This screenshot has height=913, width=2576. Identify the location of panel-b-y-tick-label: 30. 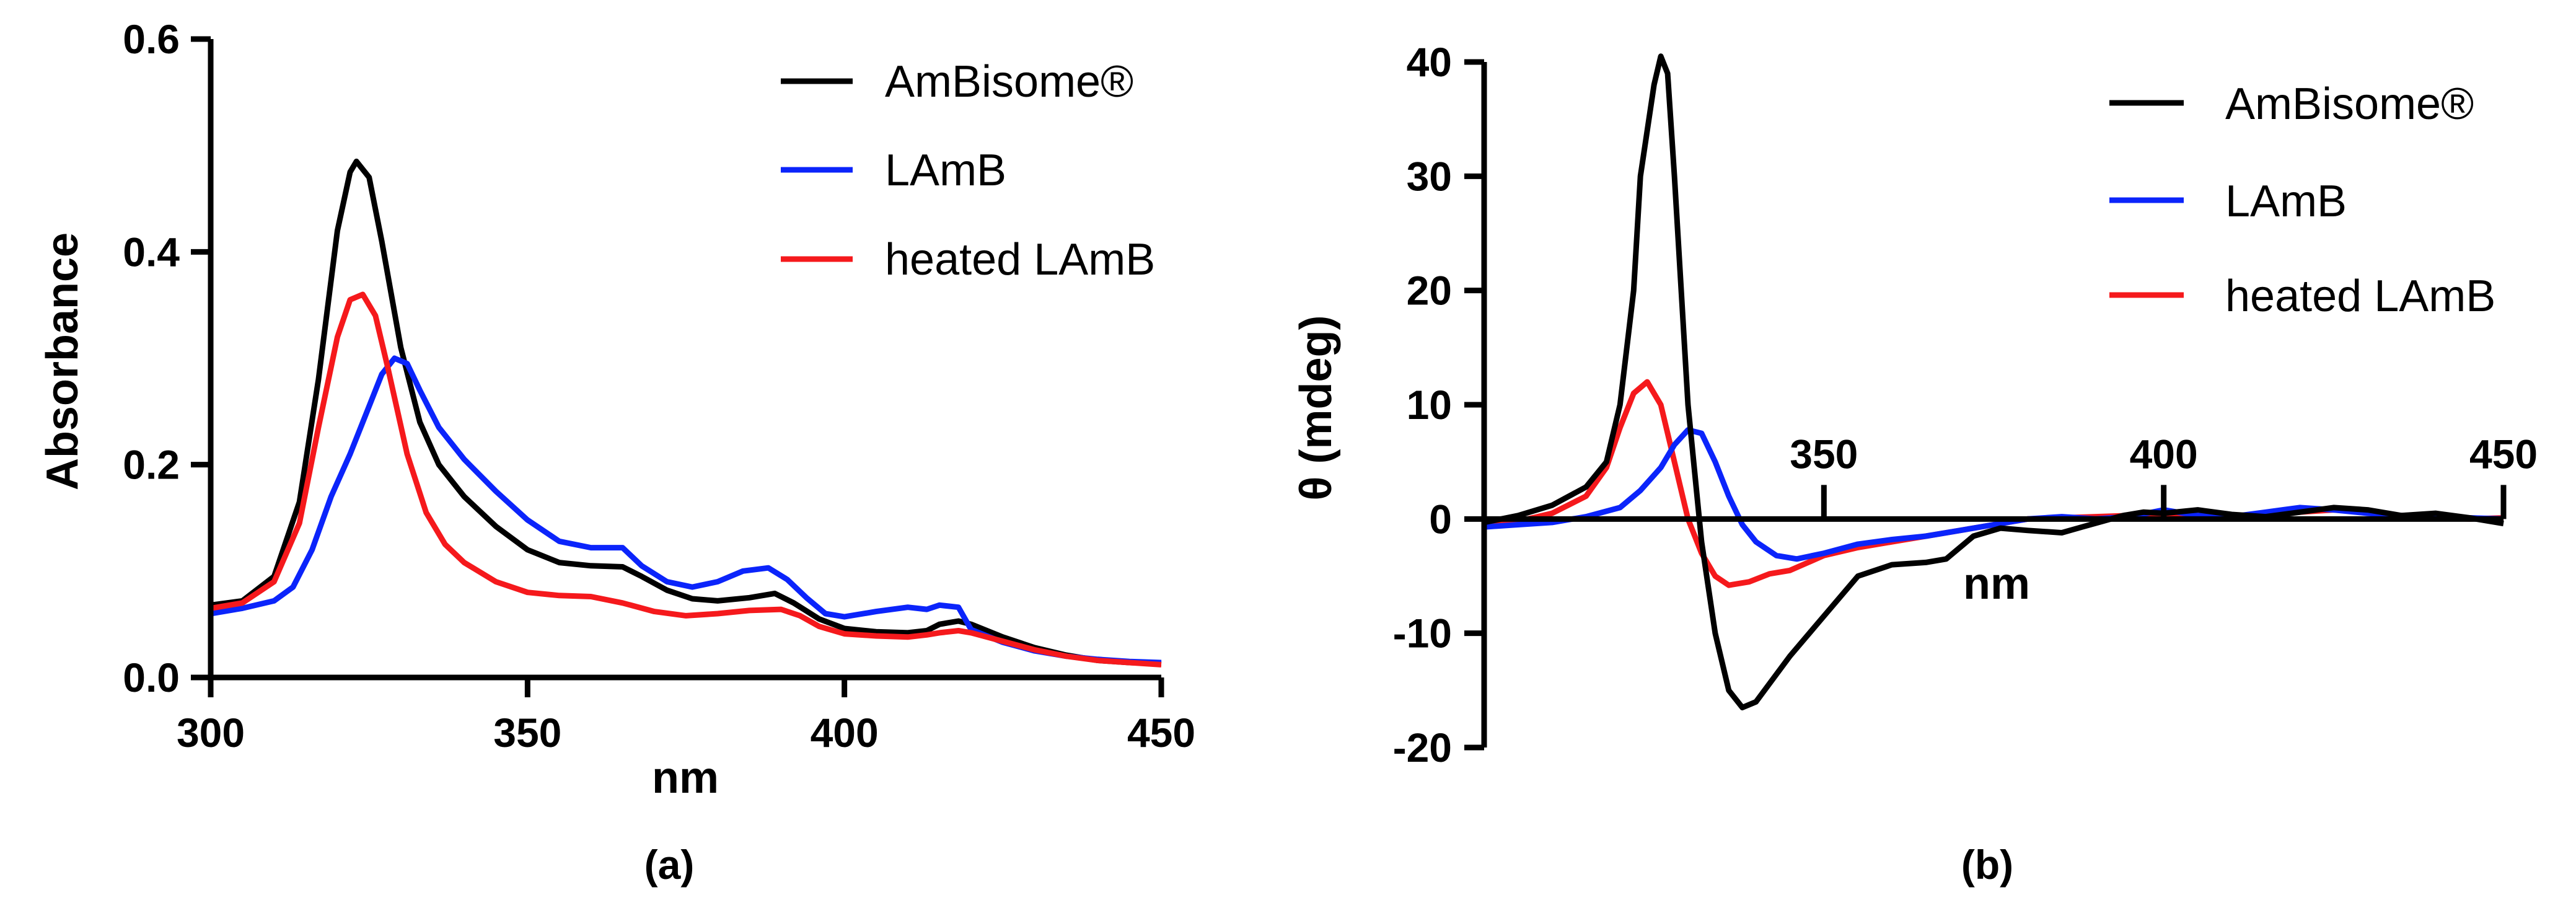
(1429, 176).